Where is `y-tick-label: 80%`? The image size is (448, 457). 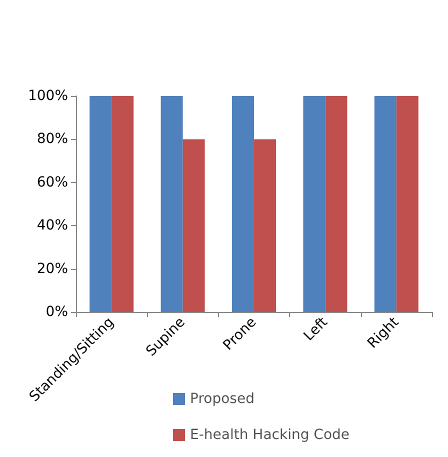 y-tick-label: 80% is located at coordinates (52, 139).